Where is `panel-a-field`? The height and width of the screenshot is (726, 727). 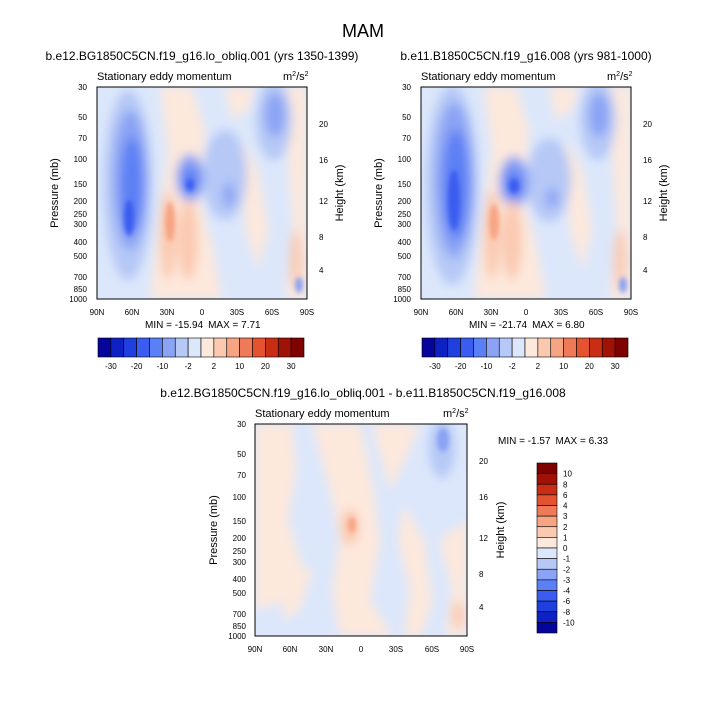
panel-a-field is located at coordinates (202, 193).